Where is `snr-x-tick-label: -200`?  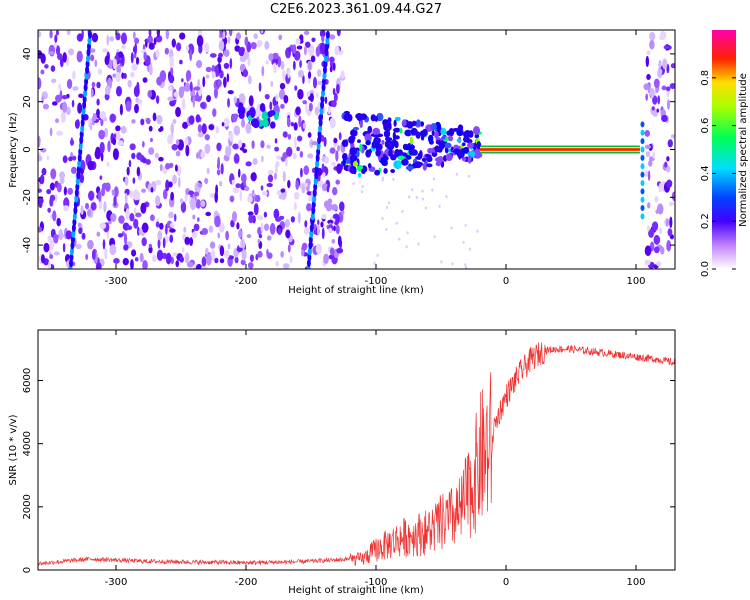 snr-x-tick-label: -200 is located at coordinates (246, 582).